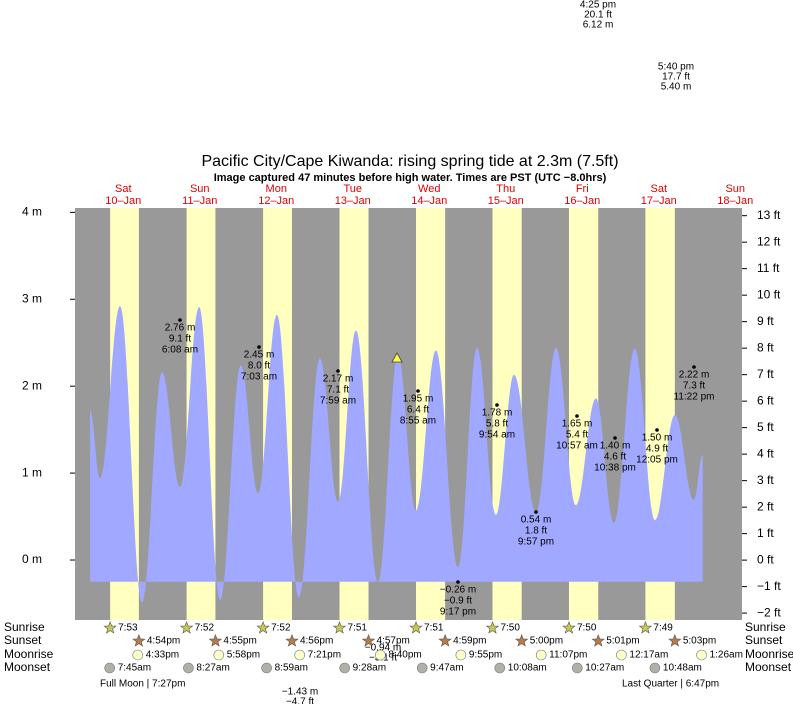 This screenshot has width=793, height=704. Describe the element at coordinates (353, 201) in the screenshot. I see `date-label: 13–Jan` at that location.